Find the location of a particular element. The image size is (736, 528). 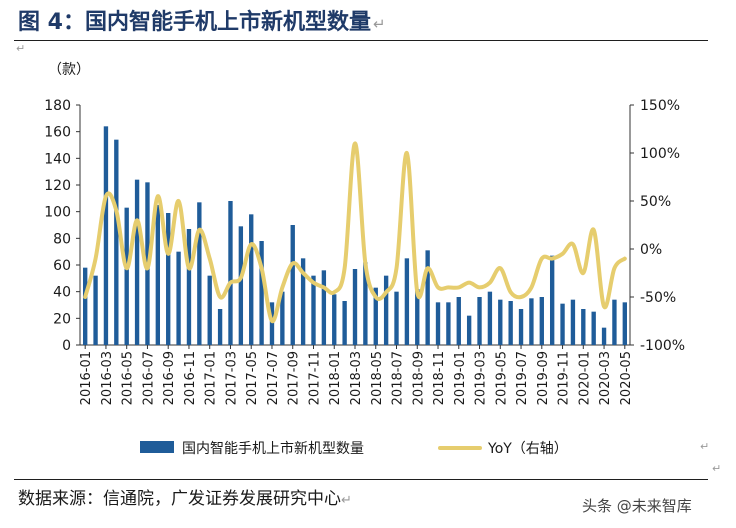

watermark: 头条 @未来智库 is located at coordinates (637, 506).